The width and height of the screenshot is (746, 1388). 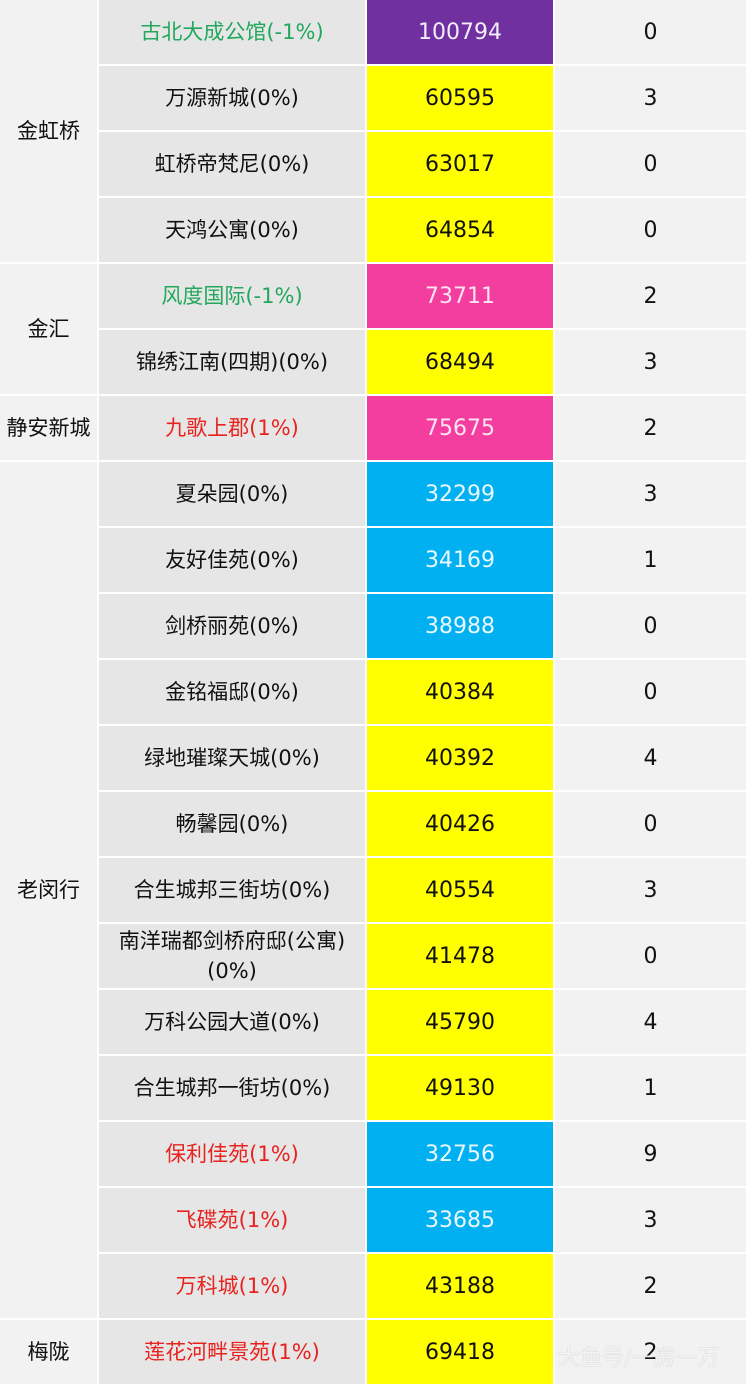 I want to click on project-name: 九歌上郡(1%), so click(x=232, y=428).